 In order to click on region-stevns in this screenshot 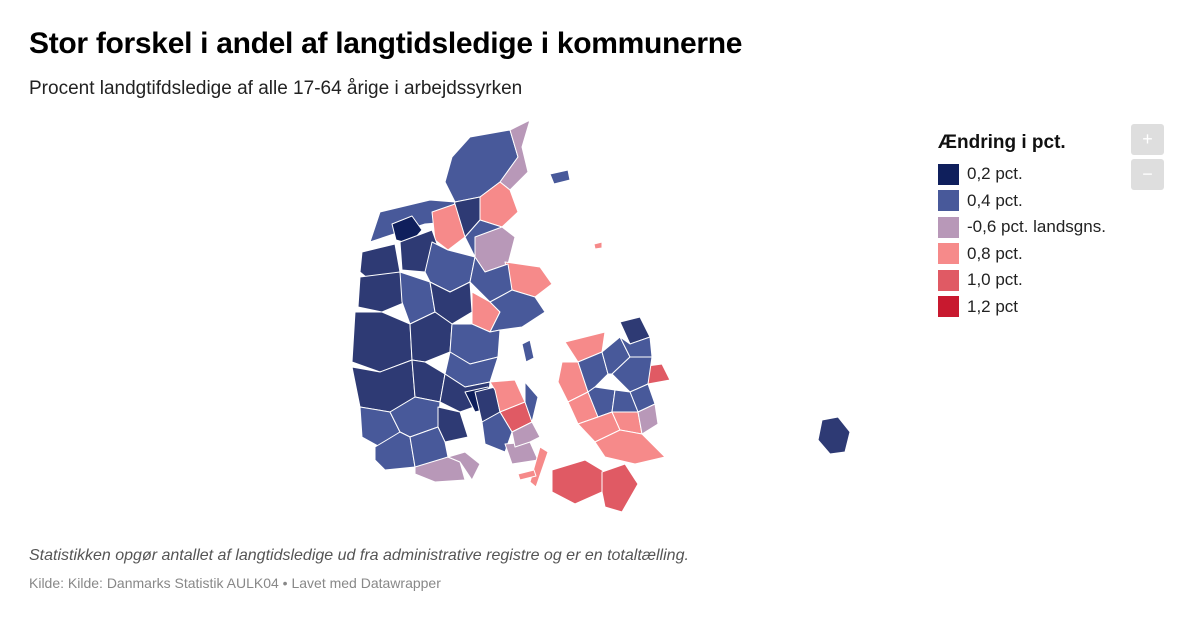, I will do `click(648, 419)`.